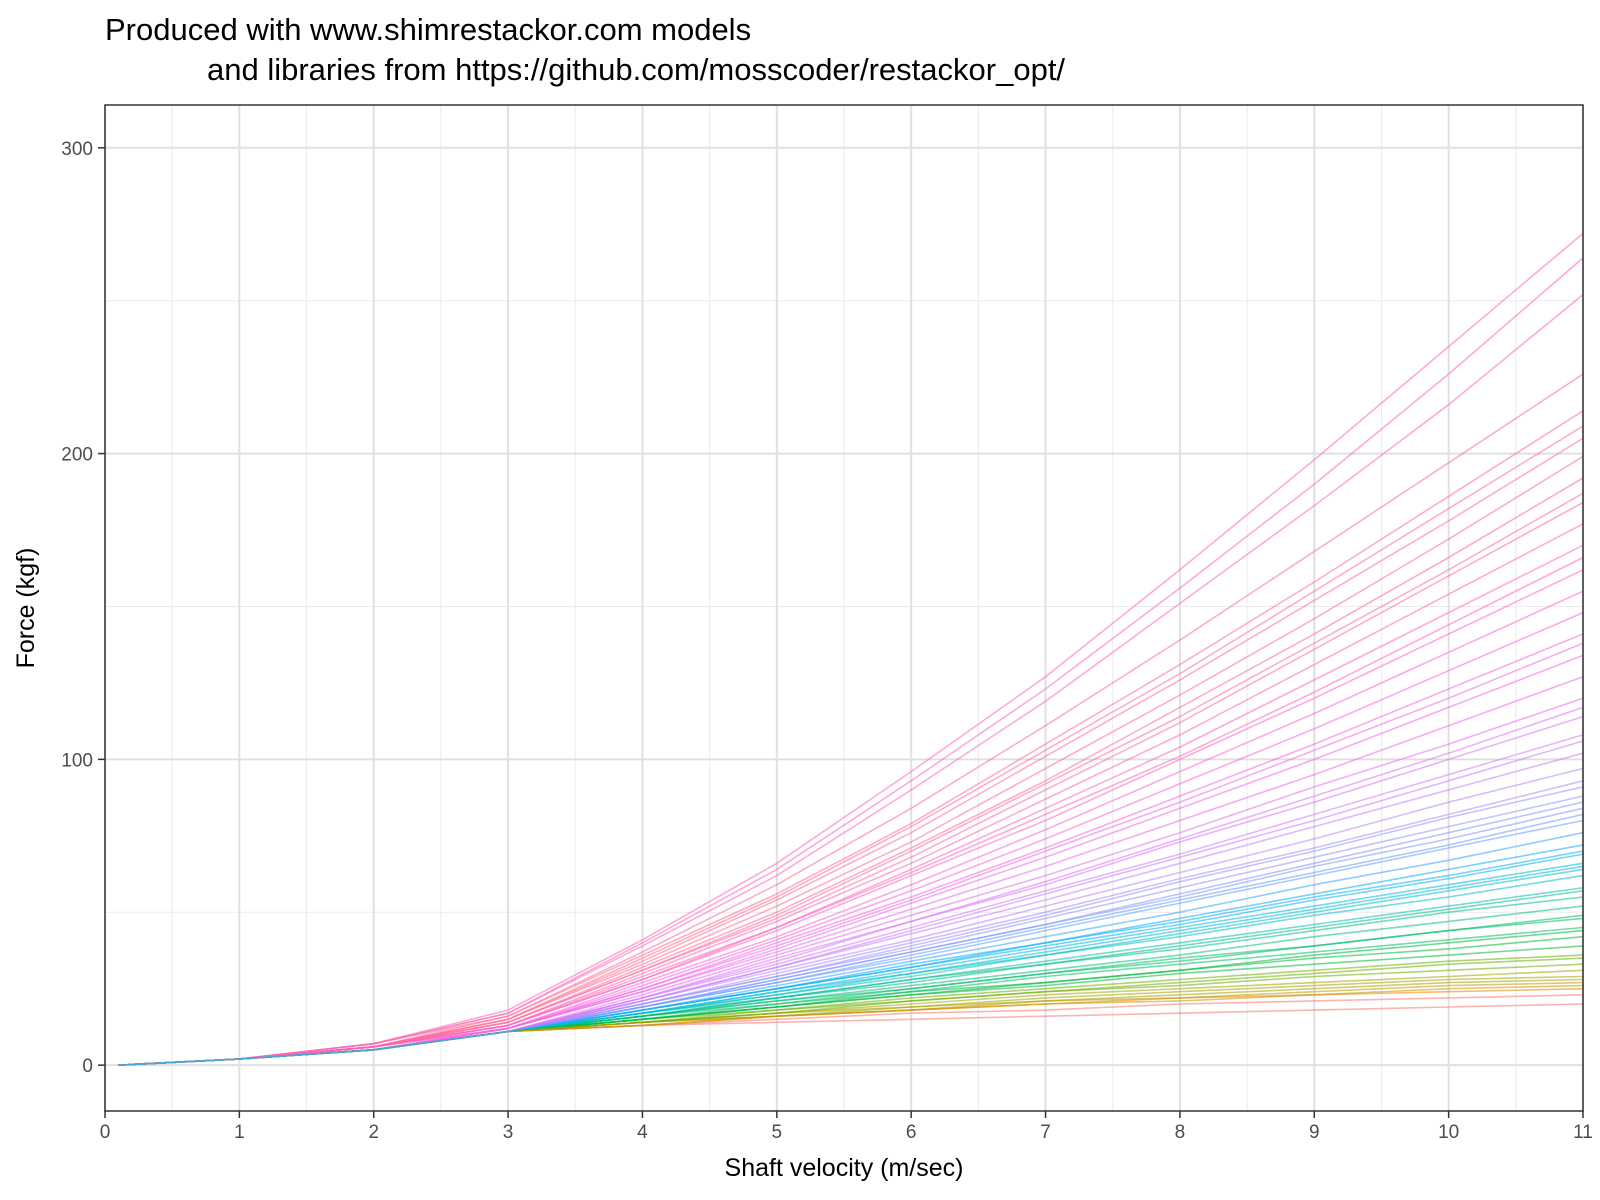 This screenshot has width=1600, height=1200. I want to click on x-tick-label: 9, so click(1314, 1132).